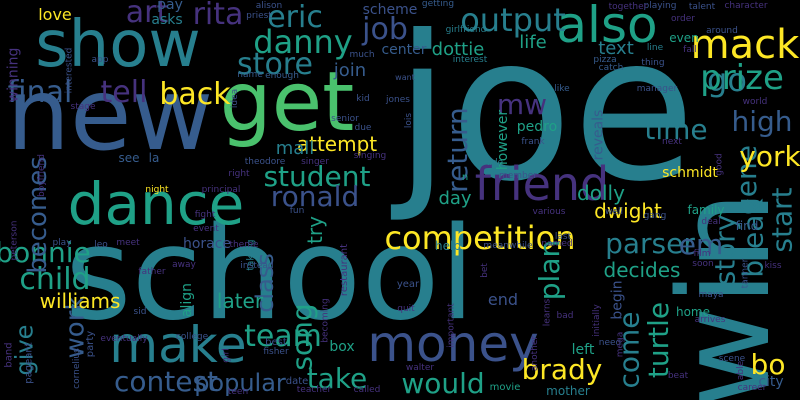 This screenshot has height=400, width=800. What do you see at coordinates (484, 270) in the screenshot?
I see `word-bet: bet` at bounding box center [484, 270].